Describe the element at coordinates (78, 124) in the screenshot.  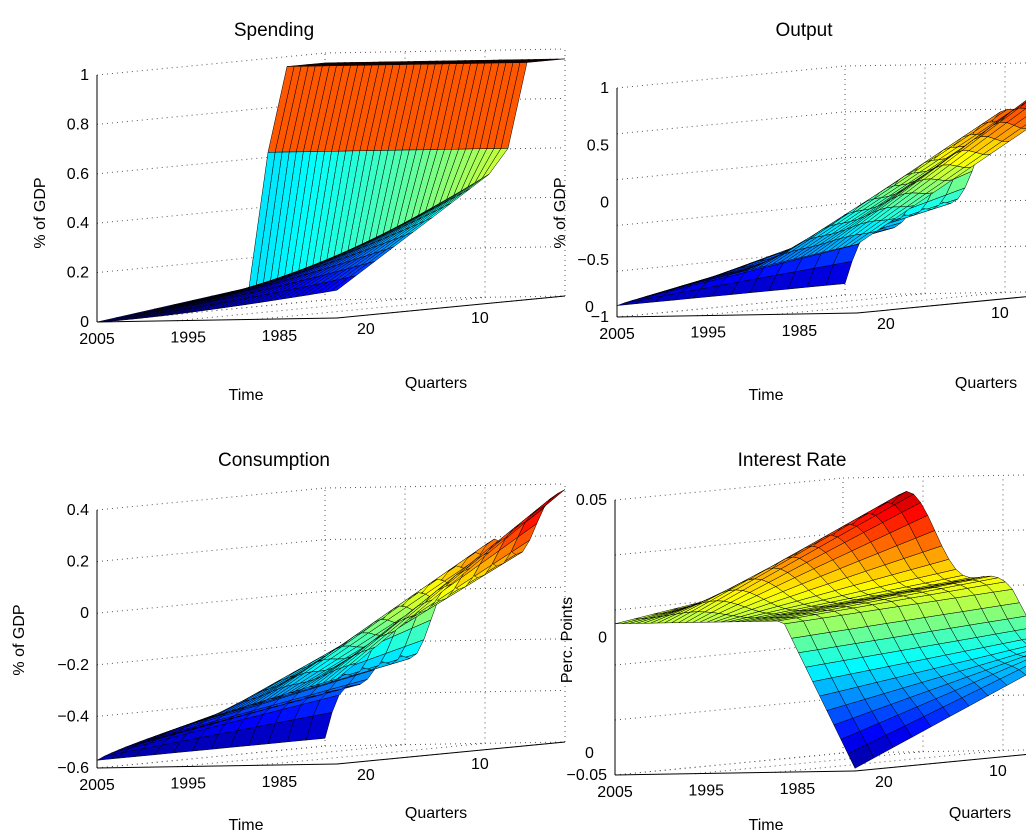
I see `z-tick-label: 0.8` at that location.